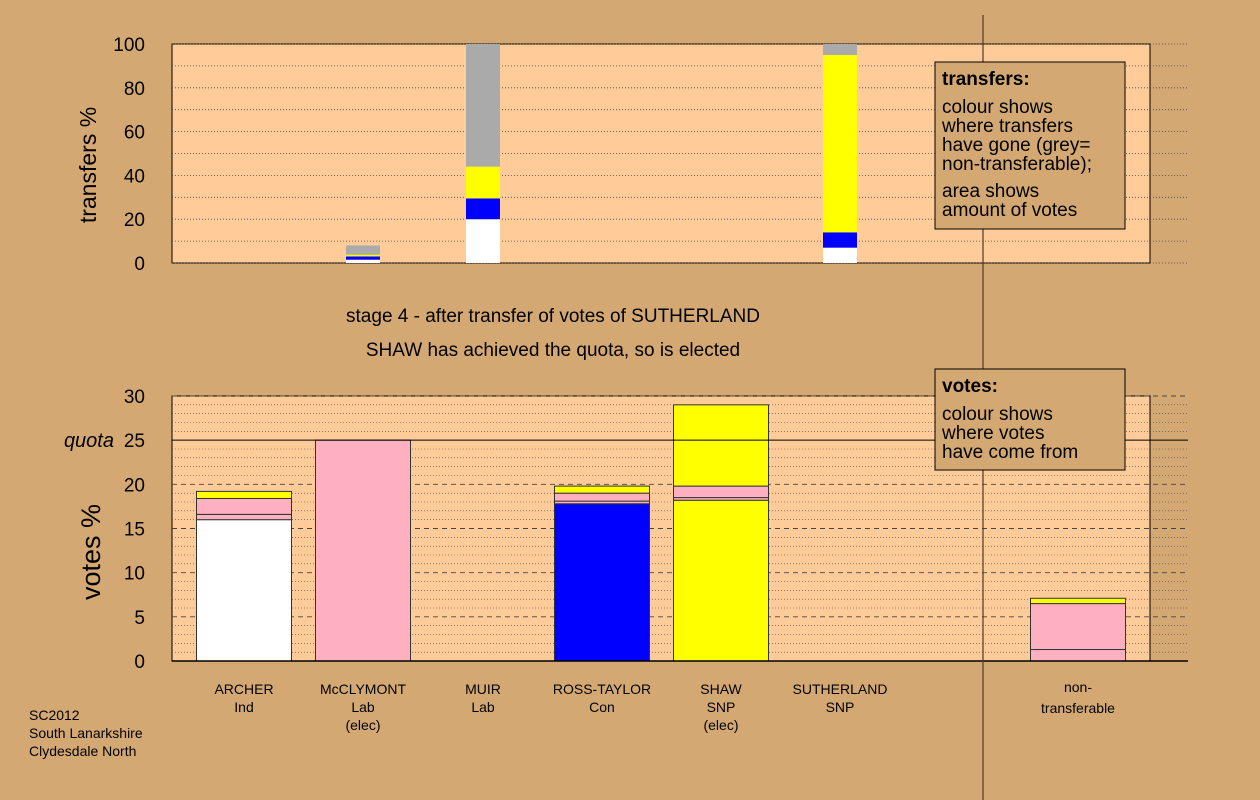 Image resolution: width=1260 pixels, height=800 pixels. I want to click on votes-legend-line: have come from, so click(1010, 452).